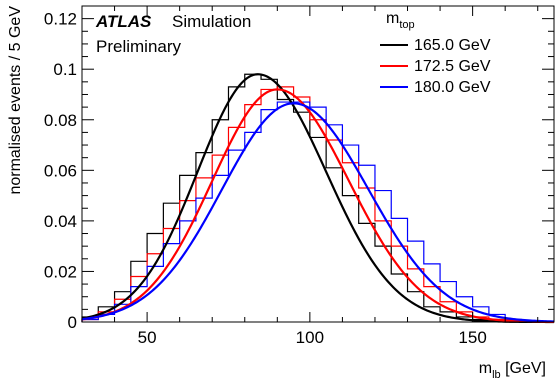 This screenshot has width=555, height=383. What do you see at coordinates (472, 337) in the screenshot?
I see `x-tick-label: 150` at bounding box center [472, 337].